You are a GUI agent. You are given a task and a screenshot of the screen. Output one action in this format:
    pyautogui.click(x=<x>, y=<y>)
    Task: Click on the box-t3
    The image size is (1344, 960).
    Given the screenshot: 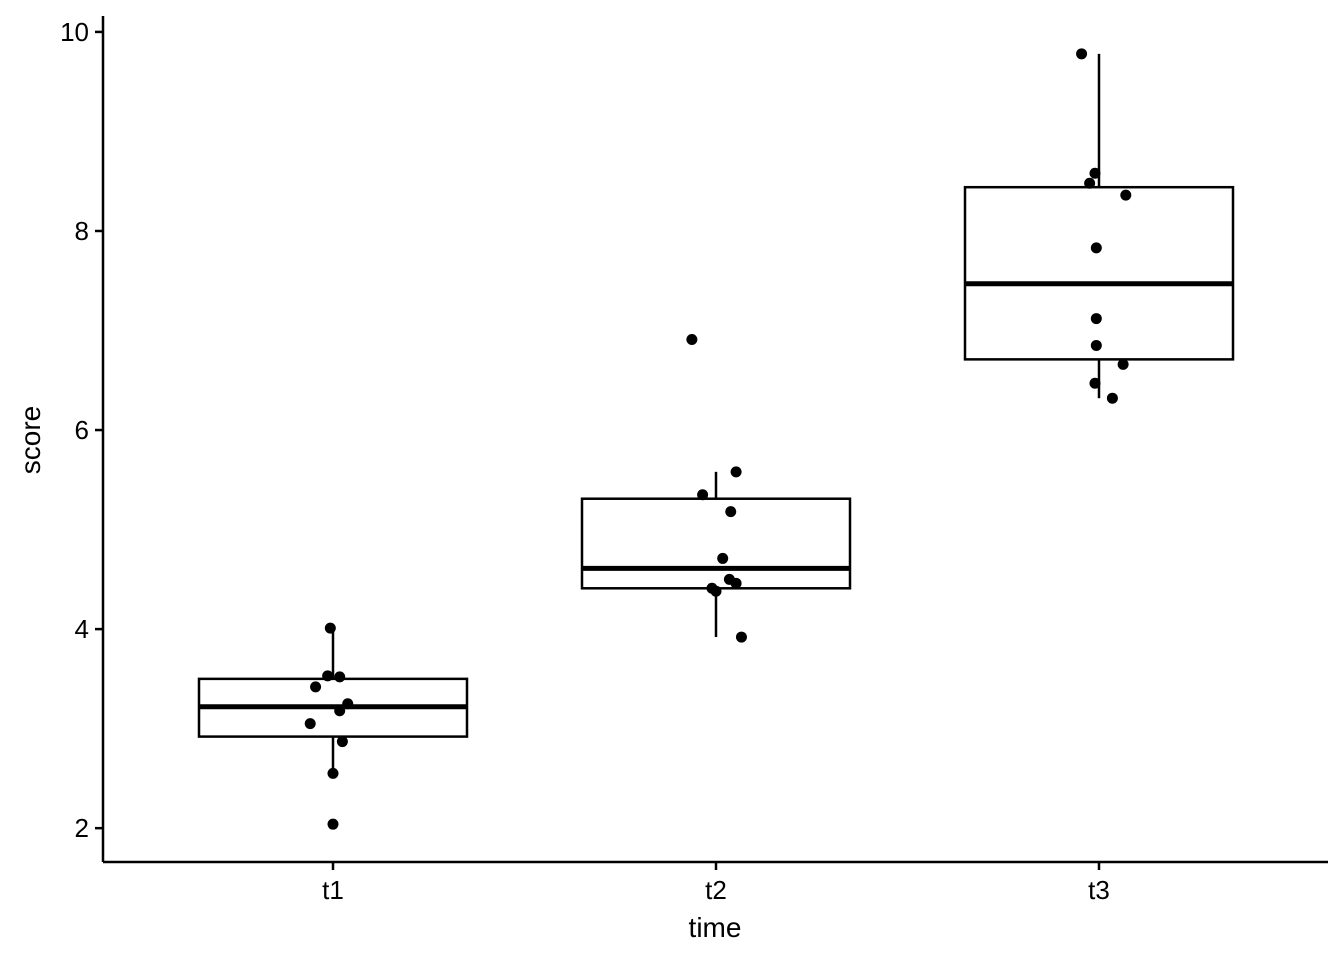 What is the action you would take?
    pyautogui.click(x=1099, y=226)
    